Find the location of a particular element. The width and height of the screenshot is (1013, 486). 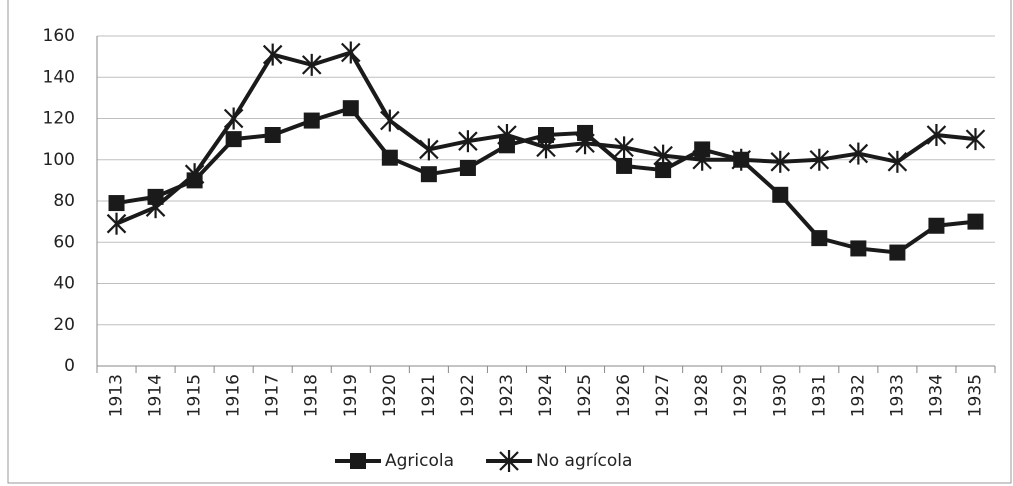

x-tick-label: 1920 is located at coordinates (390, 395).